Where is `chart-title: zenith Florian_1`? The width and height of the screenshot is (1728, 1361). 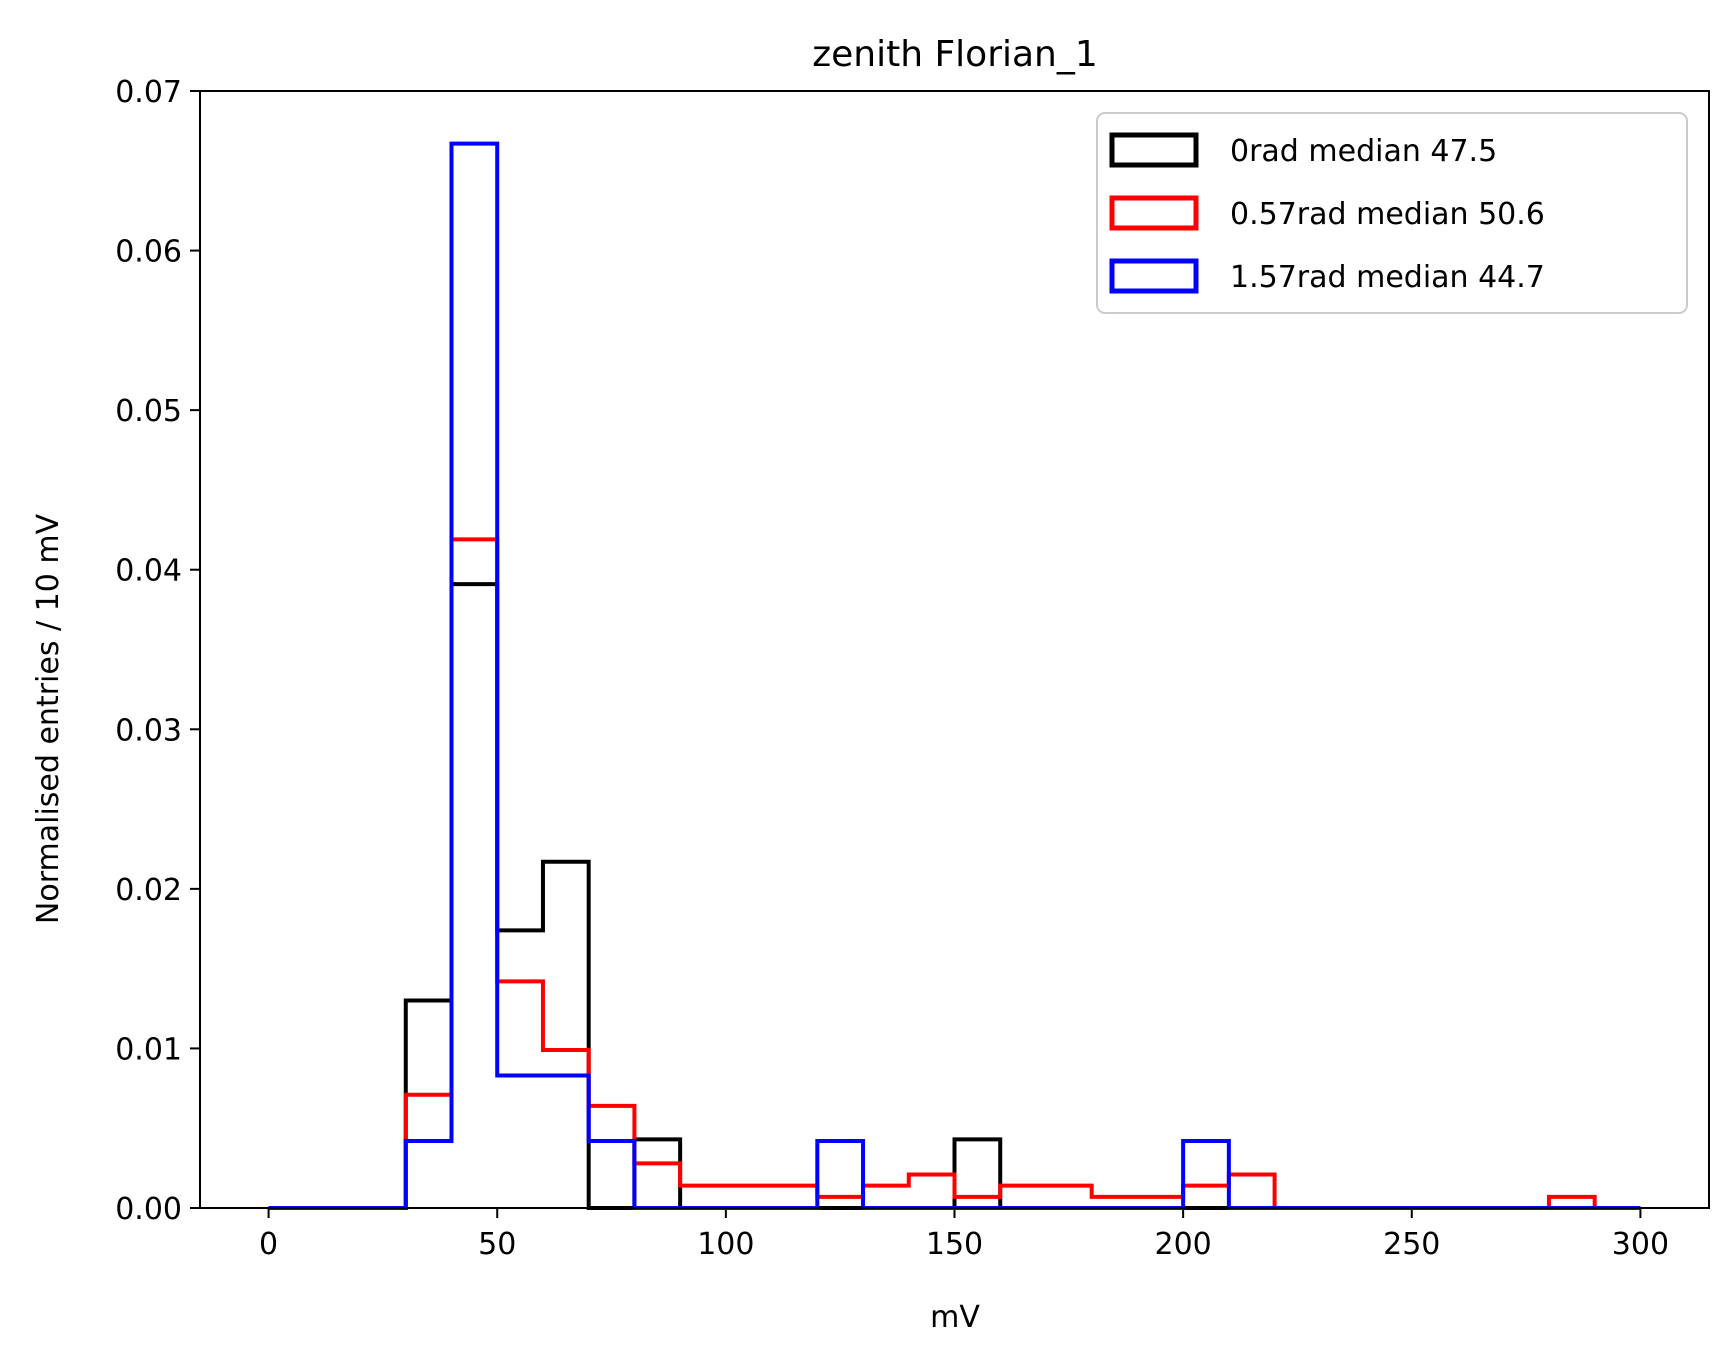
chart-title: zenith Florian_1 is located at coordinates (955, 54).